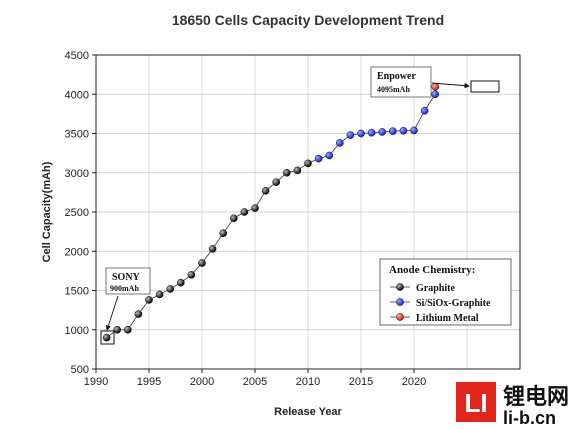 This screenshot has width=573, height=429. Describe the element at coordinates (432, 270) in the screenshot. I see `legend-title: Anode Chemistry:` at that location.